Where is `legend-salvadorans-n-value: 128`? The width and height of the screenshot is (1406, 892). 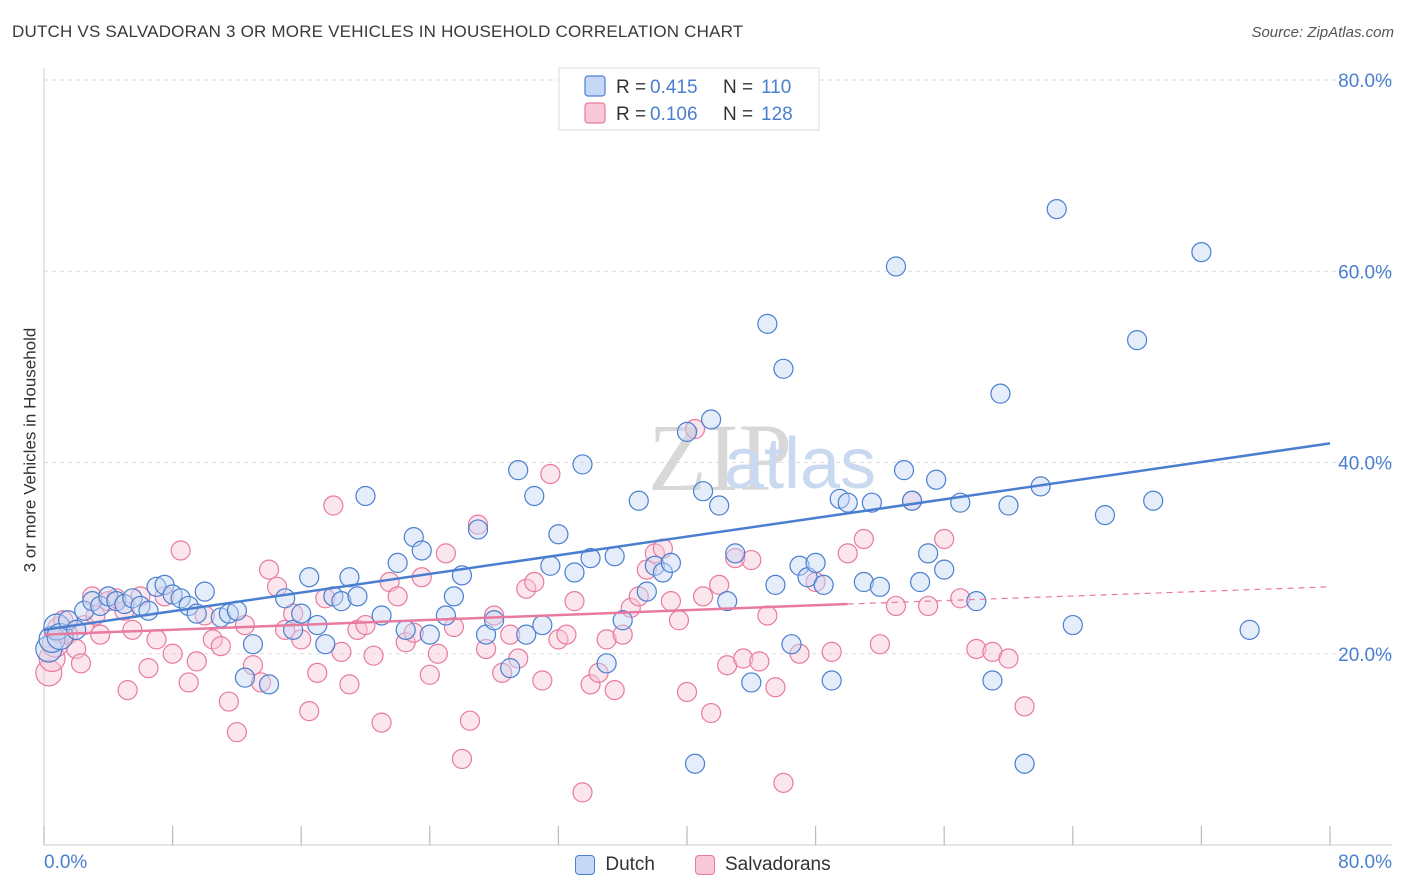
legend-salvadorans-n-value: 128 is located at coordinates (777, 114).